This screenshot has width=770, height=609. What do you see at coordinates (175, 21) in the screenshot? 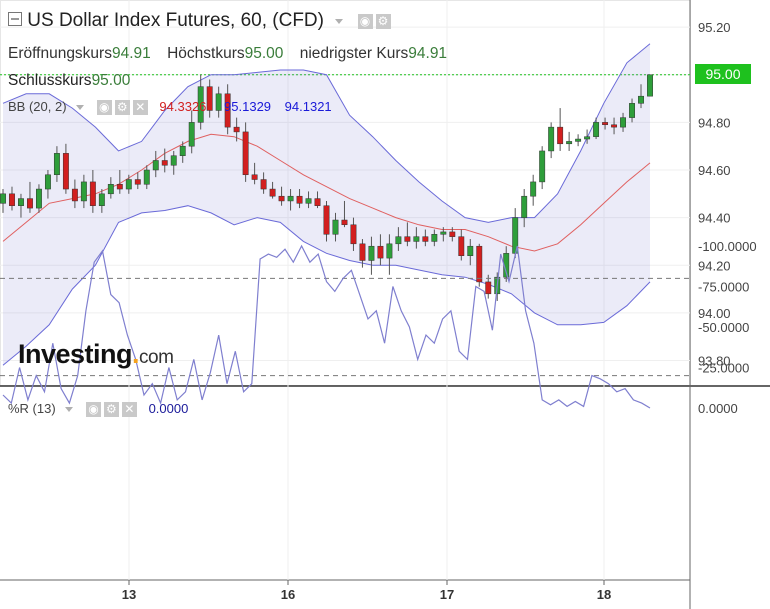
I see `instrument-title: US Dollar Index Futures, 60, (CFD)` at bounding box center [175, 21].